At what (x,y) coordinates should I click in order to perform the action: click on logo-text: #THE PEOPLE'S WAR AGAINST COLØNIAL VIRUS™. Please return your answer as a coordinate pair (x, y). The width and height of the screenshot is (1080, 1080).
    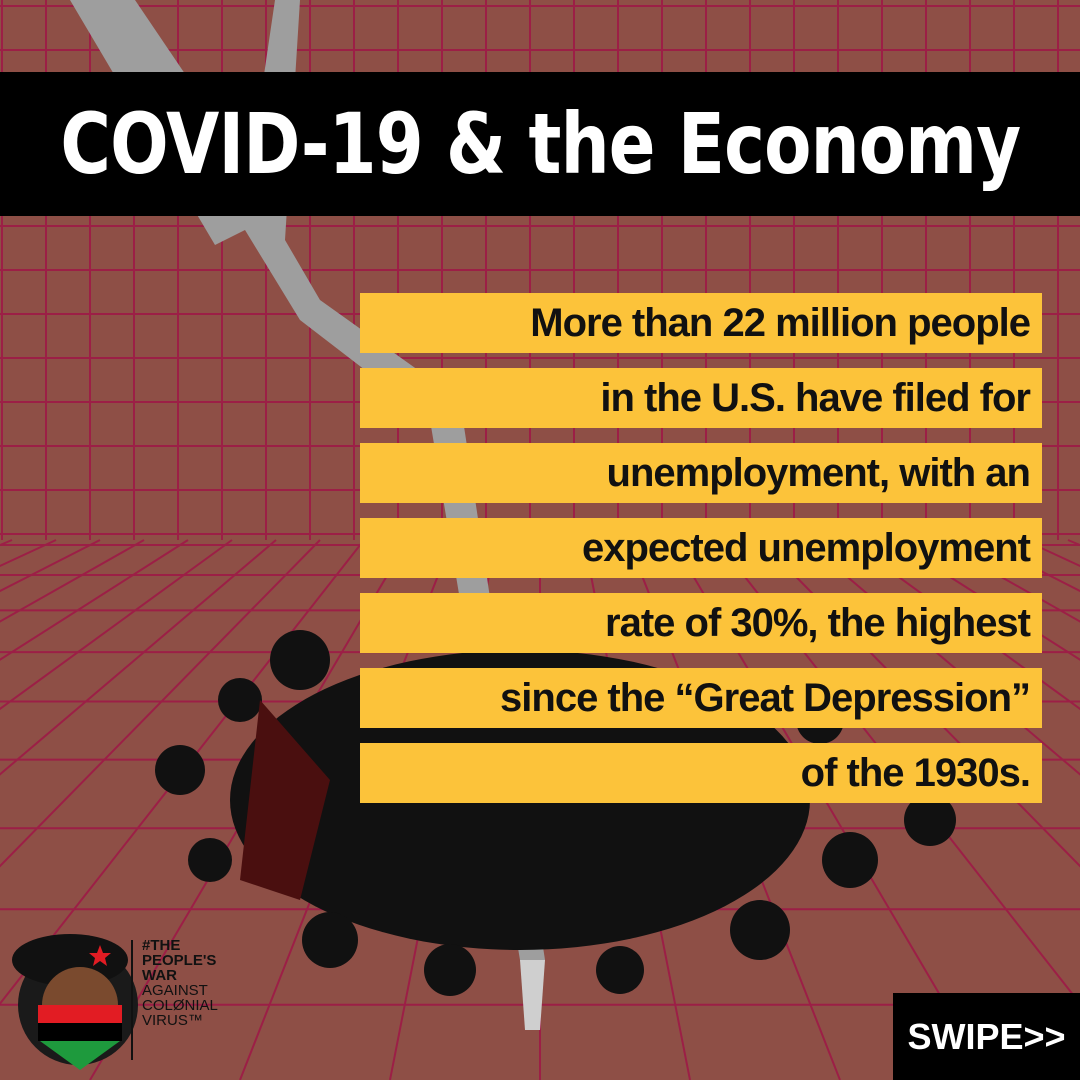
    Looking at the image, I should click on (180, 983).